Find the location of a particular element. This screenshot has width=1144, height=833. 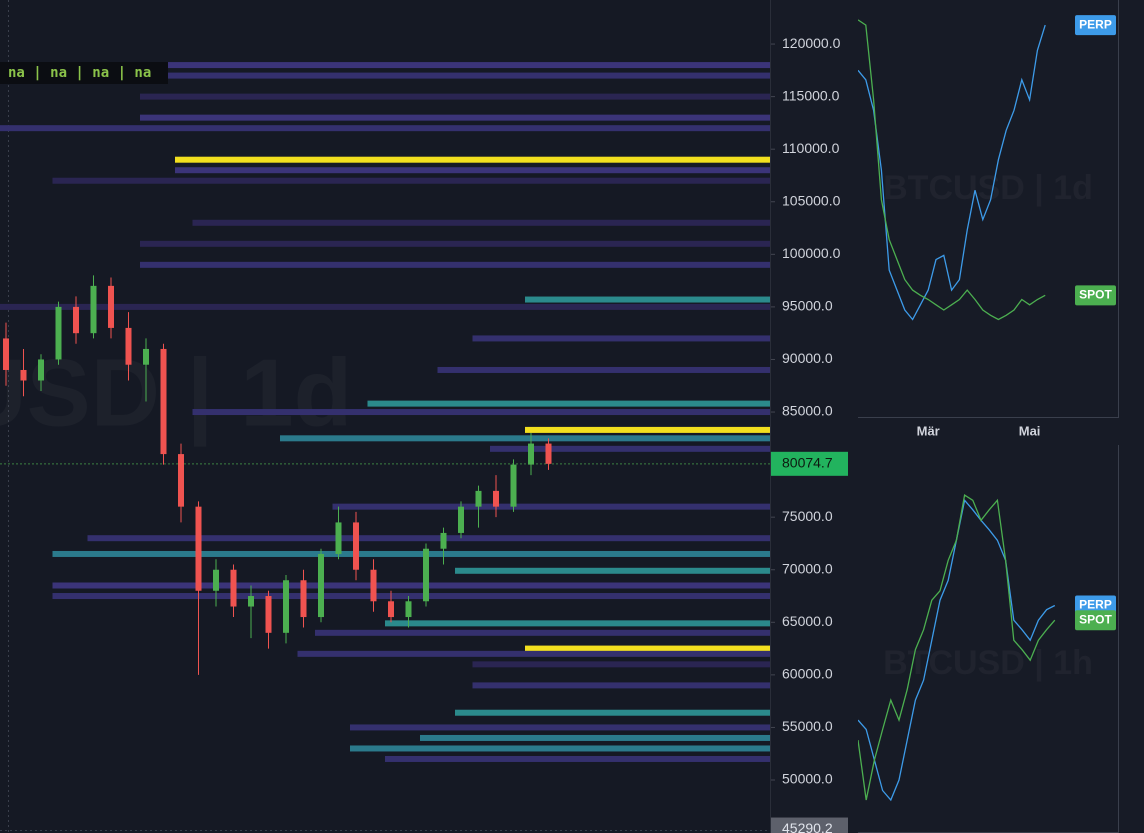

y-tick-label: 120000.0 is located at coordinates (811, 43).